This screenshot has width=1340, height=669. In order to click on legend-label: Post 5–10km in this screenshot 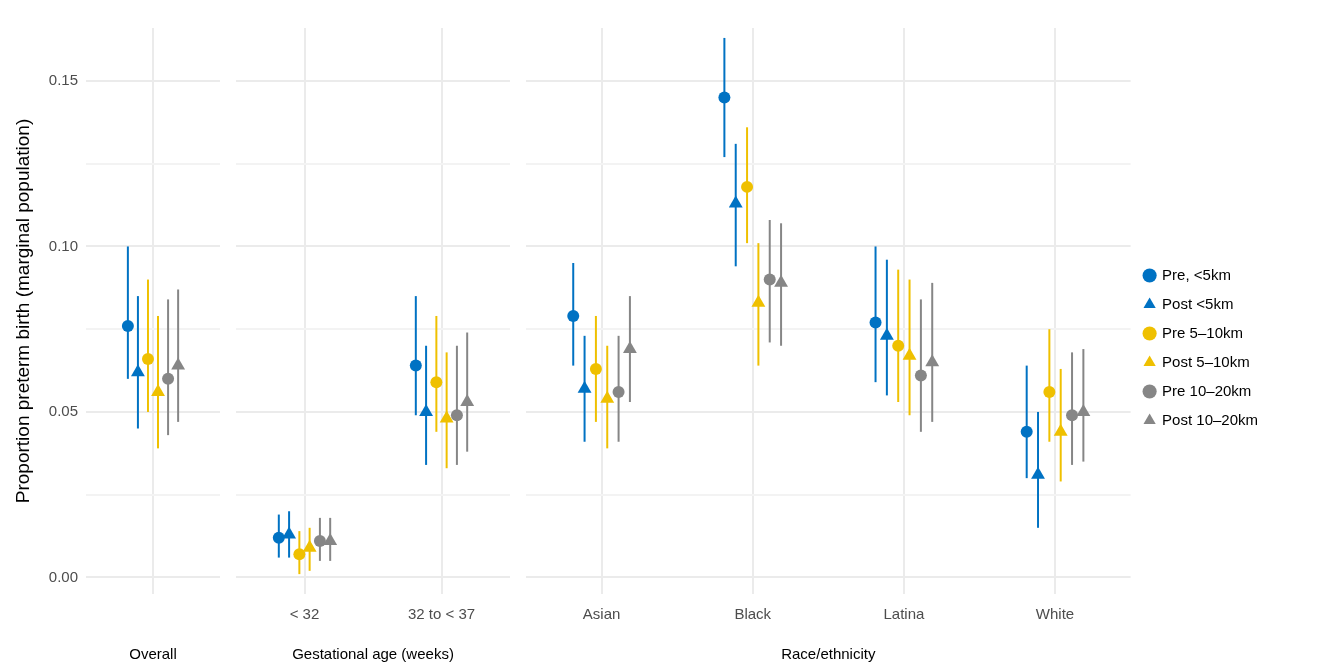, I will do `click(1206, 361)`.